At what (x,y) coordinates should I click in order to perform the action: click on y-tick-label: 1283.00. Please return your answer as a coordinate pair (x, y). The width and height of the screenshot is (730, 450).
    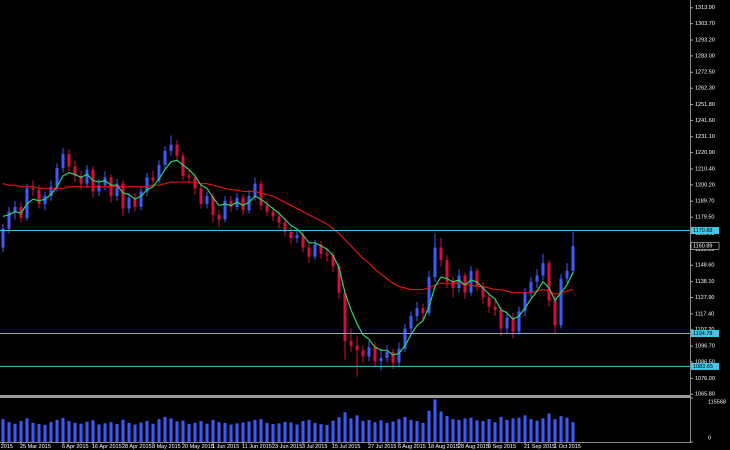
    Looking at the image, I should click on (705, 56).